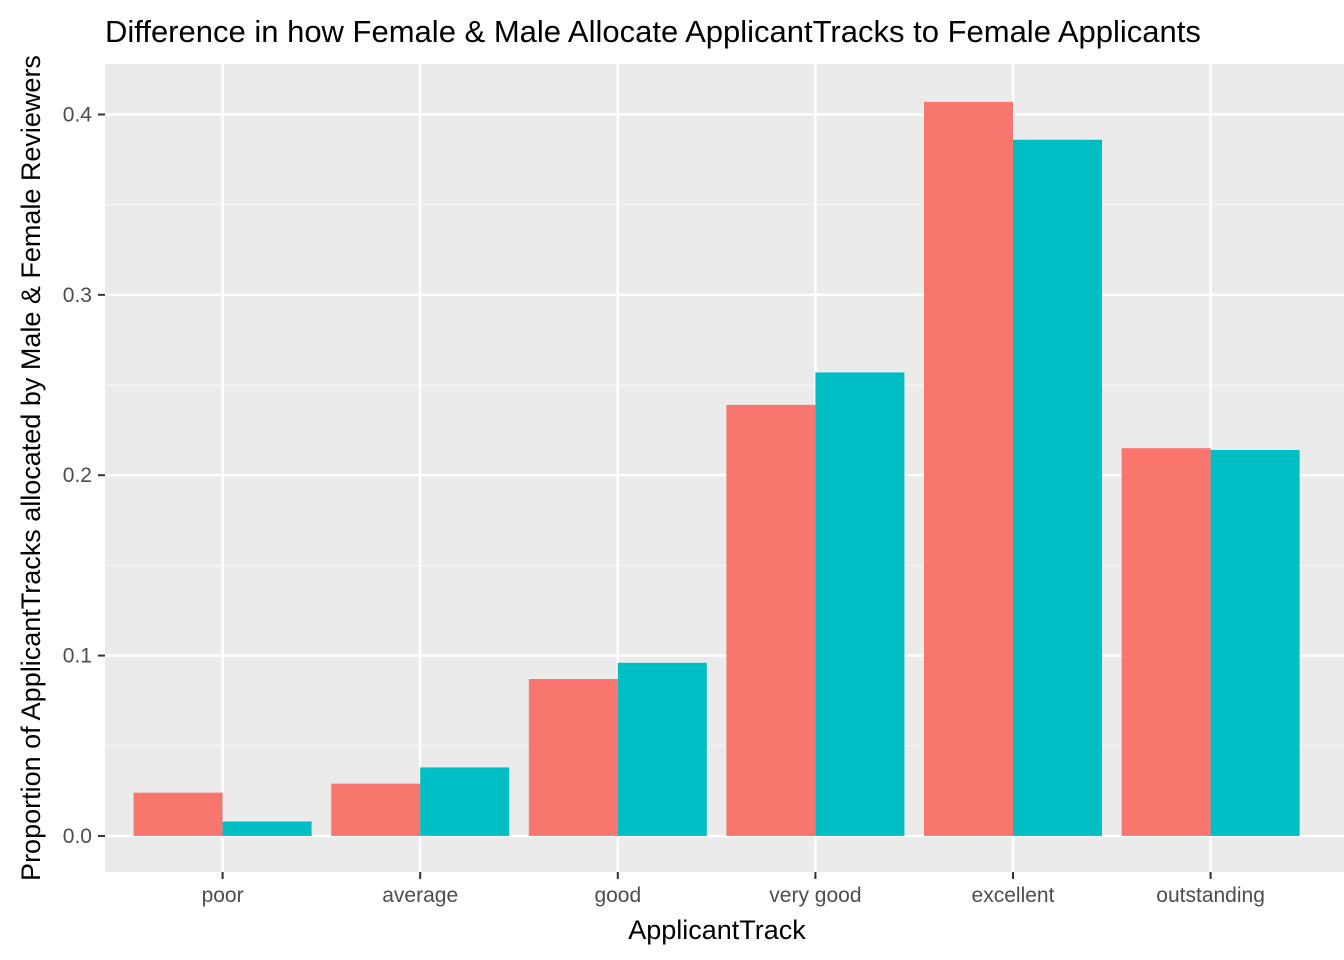  Describe the element at coordinates (77, 836) in the screenshot. I see `y-tick-label: 0.0` at that location.